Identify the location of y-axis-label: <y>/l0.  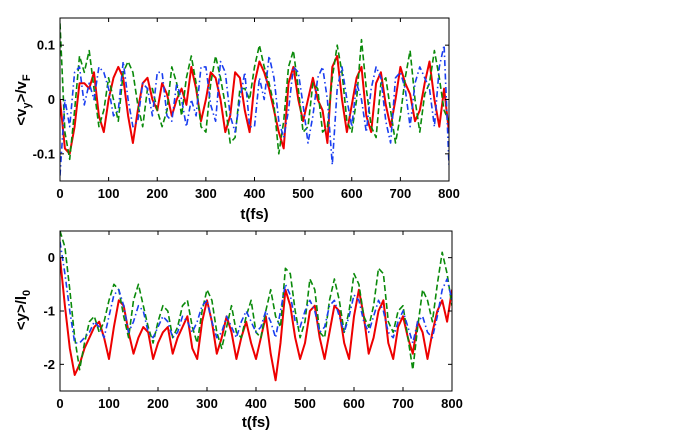
(23, 310).